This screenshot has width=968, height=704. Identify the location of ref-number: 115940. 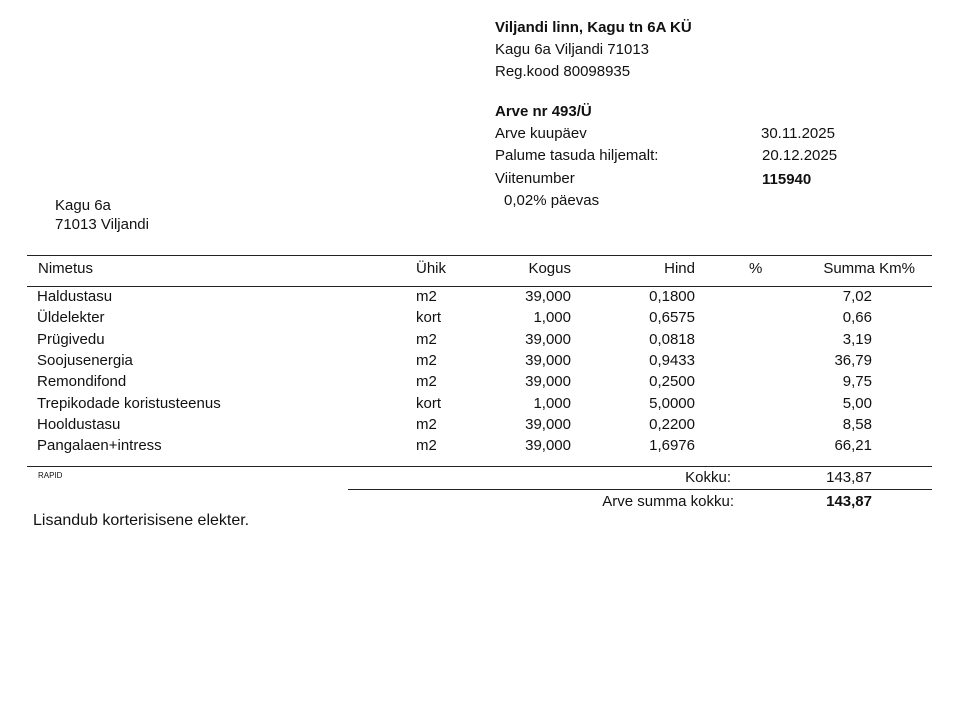
(787, 179).